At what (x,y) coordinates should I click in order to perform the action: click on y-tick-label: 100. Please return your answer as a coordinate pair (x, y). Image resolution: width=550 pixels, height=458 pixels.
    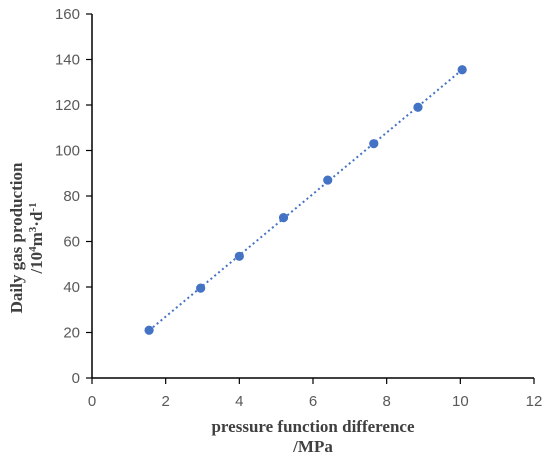
    Looking at the image, I should click on (67, 151).